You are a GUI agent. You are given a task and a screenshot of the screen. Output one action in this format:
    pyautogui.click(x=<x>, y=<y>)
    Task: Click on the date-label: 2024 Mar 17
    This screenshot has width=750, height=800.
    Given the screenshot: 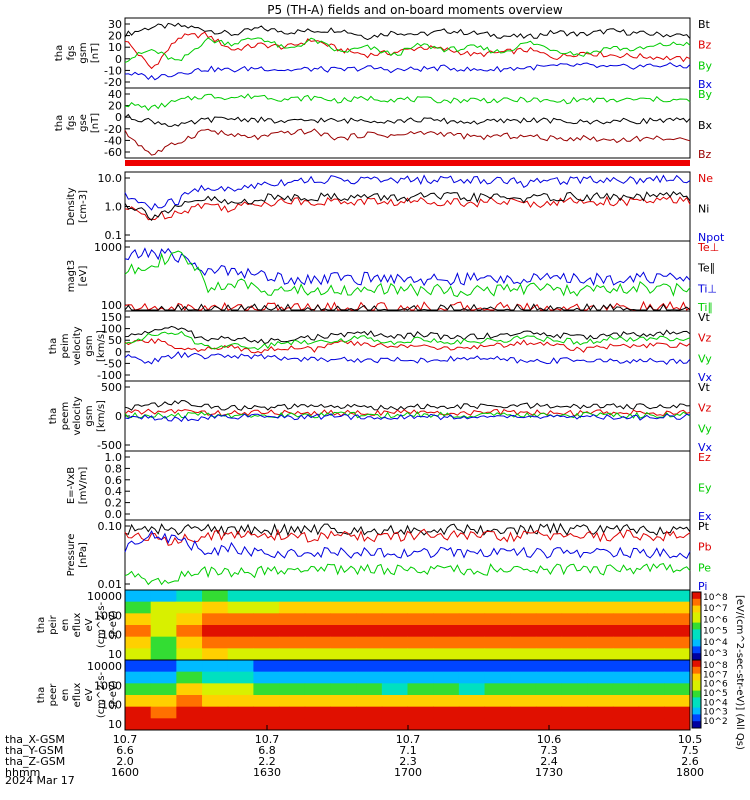 What is the action you would take?
    pyautogui.click(x=40, y=780)
    